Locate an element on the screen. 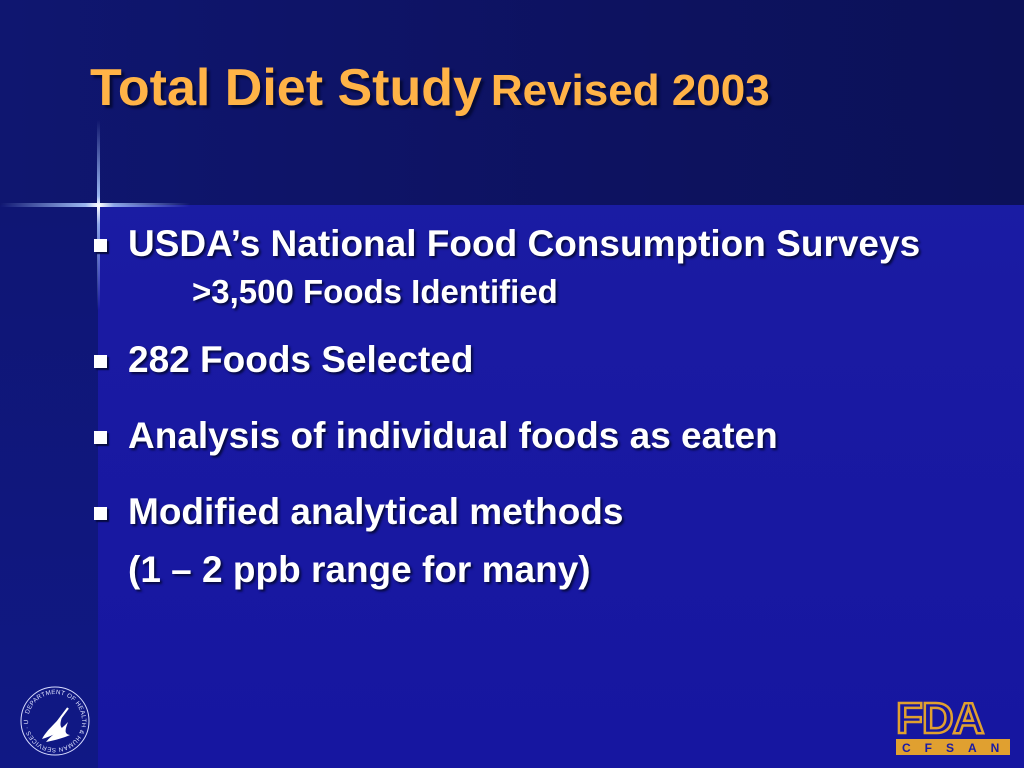 This screenshot has width=1024, height=768. left-band is located at coordinates (49, 486).